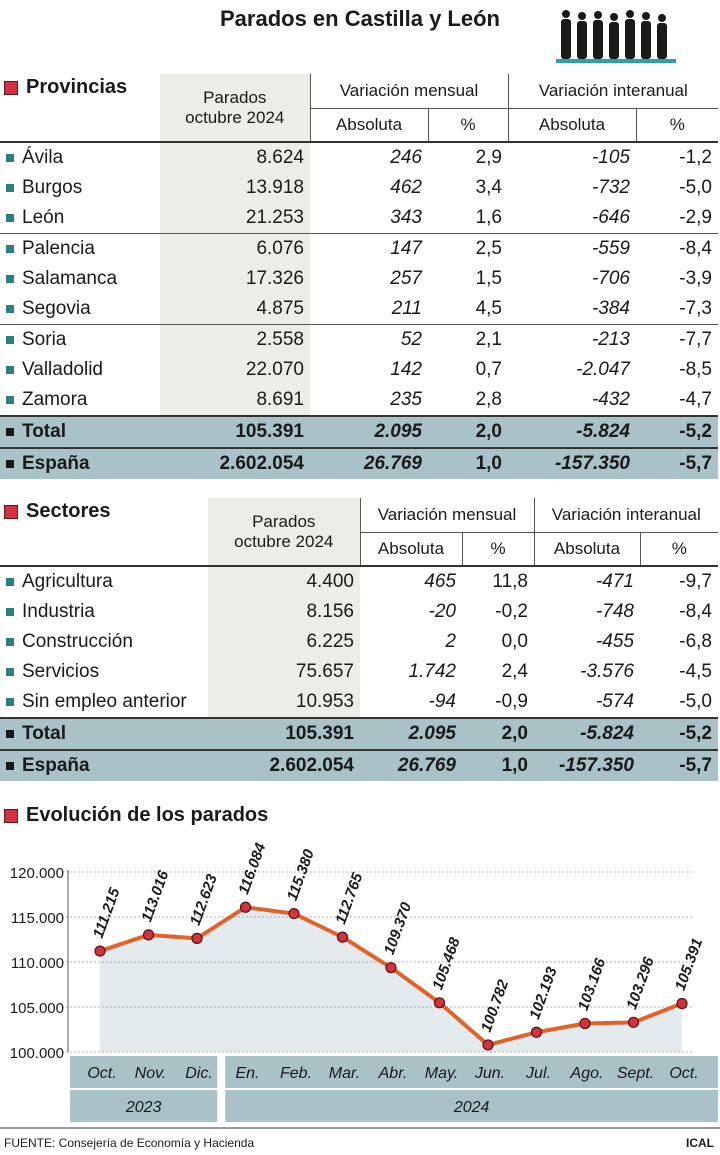  Describe the element at coordinates (360, 18) in the screenshot. I see `page-title: Parados en Castilla y León` at that location.